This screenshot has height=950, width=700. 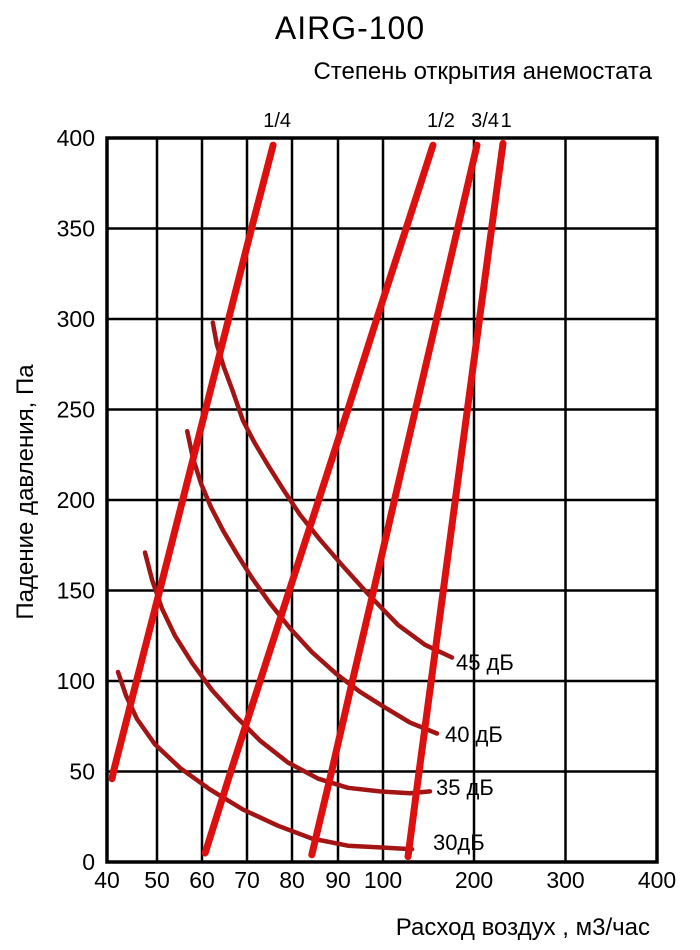 I want to click on chart-title: AIRG-100, so click(x=350, y=28).